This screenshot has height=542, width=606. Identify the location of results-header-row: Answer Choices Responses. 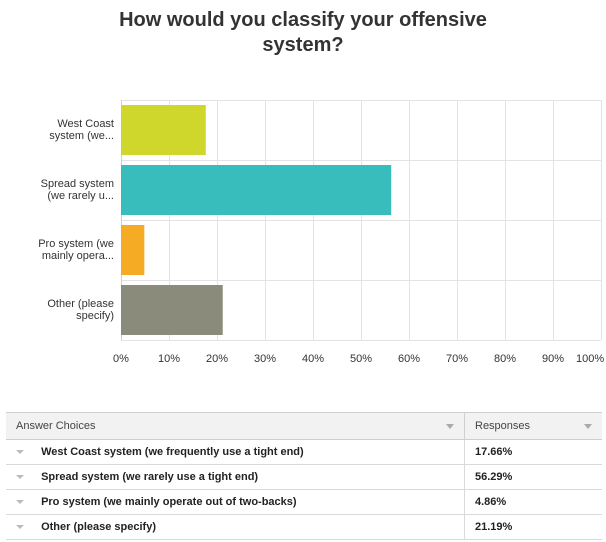
(304, 426).